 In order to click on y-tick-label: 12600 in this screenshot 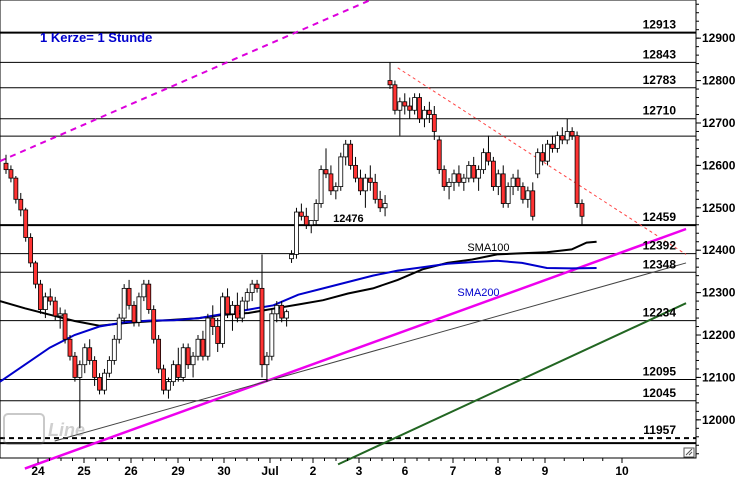, I will do `click(719, 165)`.